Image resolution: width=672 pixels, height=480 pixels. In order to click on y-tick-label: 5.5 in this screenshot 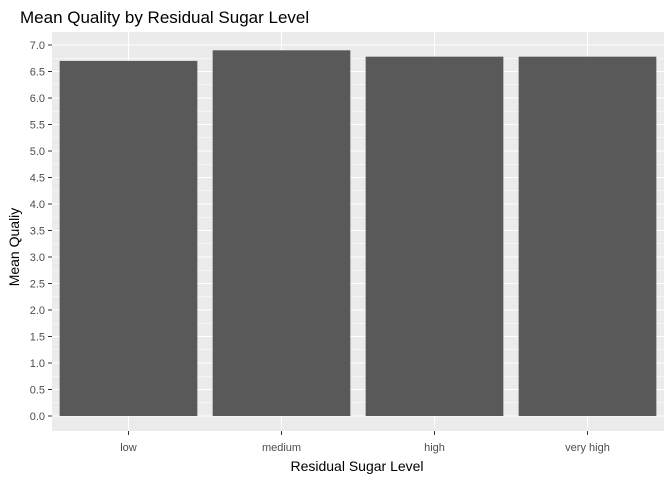, I will do `click(37, 126)`.